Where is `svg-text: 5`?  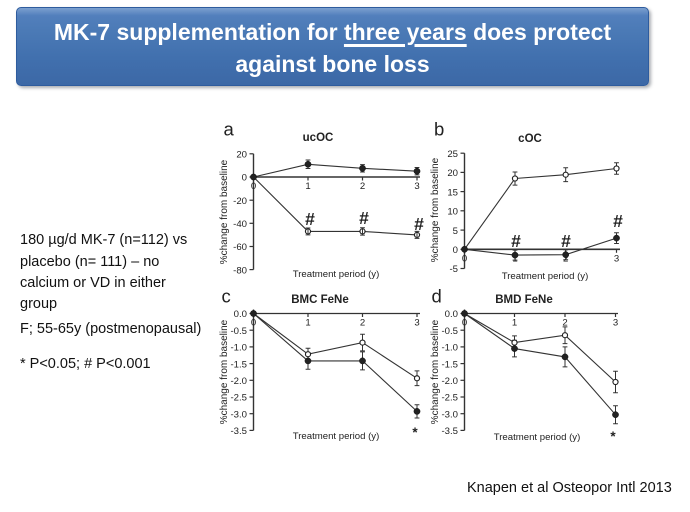
svg-text: 5 is located at coordinates (455, 231).